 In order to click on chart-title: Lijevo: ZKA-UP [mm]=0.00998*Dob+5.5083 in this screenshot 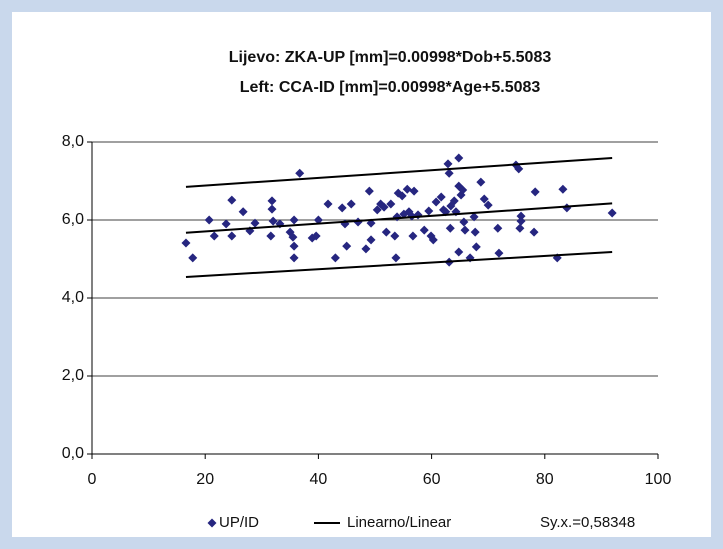, I will do `click(390, 57)`.